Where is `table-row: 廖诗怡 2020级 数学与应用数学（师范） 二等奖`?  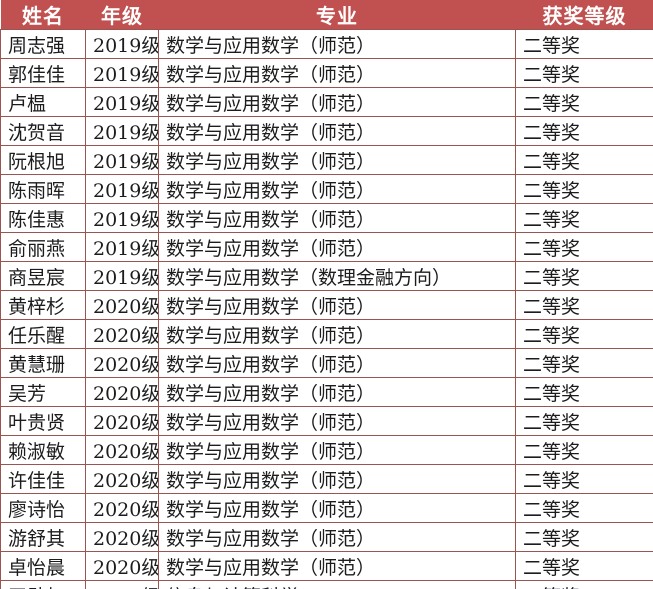 table-row: 廖诗怡 2020级 数学与应用数学（师范） 二等奖 is located at coordinates (326, 508).